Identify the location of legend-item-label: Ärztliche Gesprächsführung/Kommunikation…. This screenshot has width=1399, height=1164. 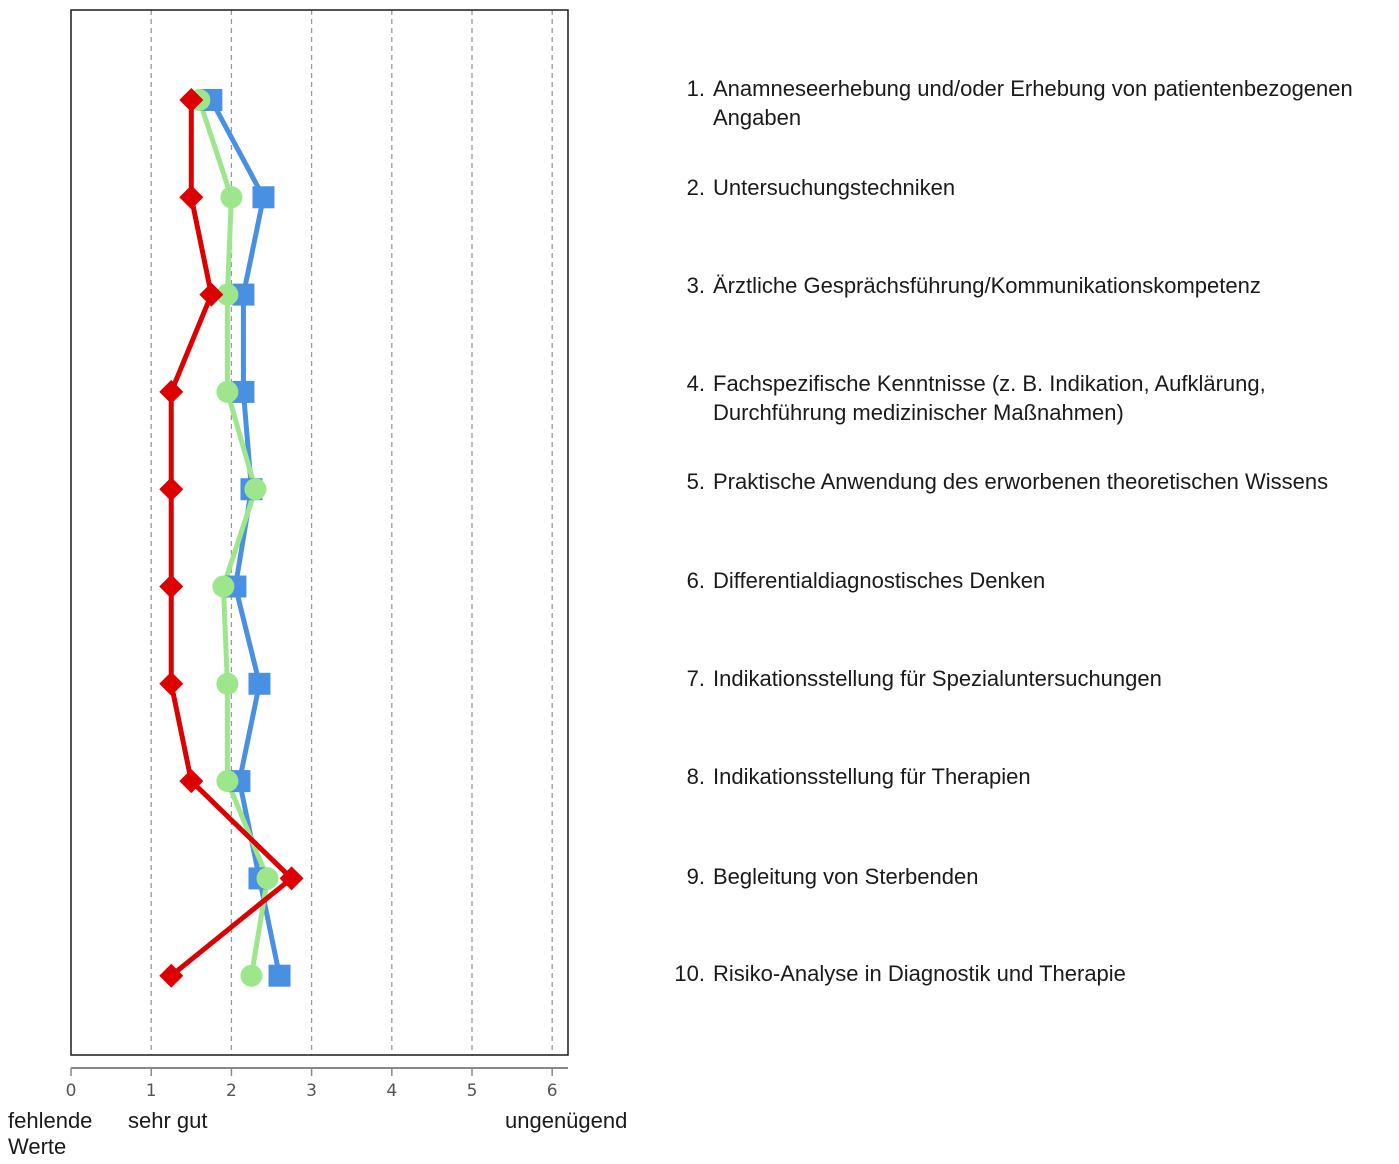
(987, 285).